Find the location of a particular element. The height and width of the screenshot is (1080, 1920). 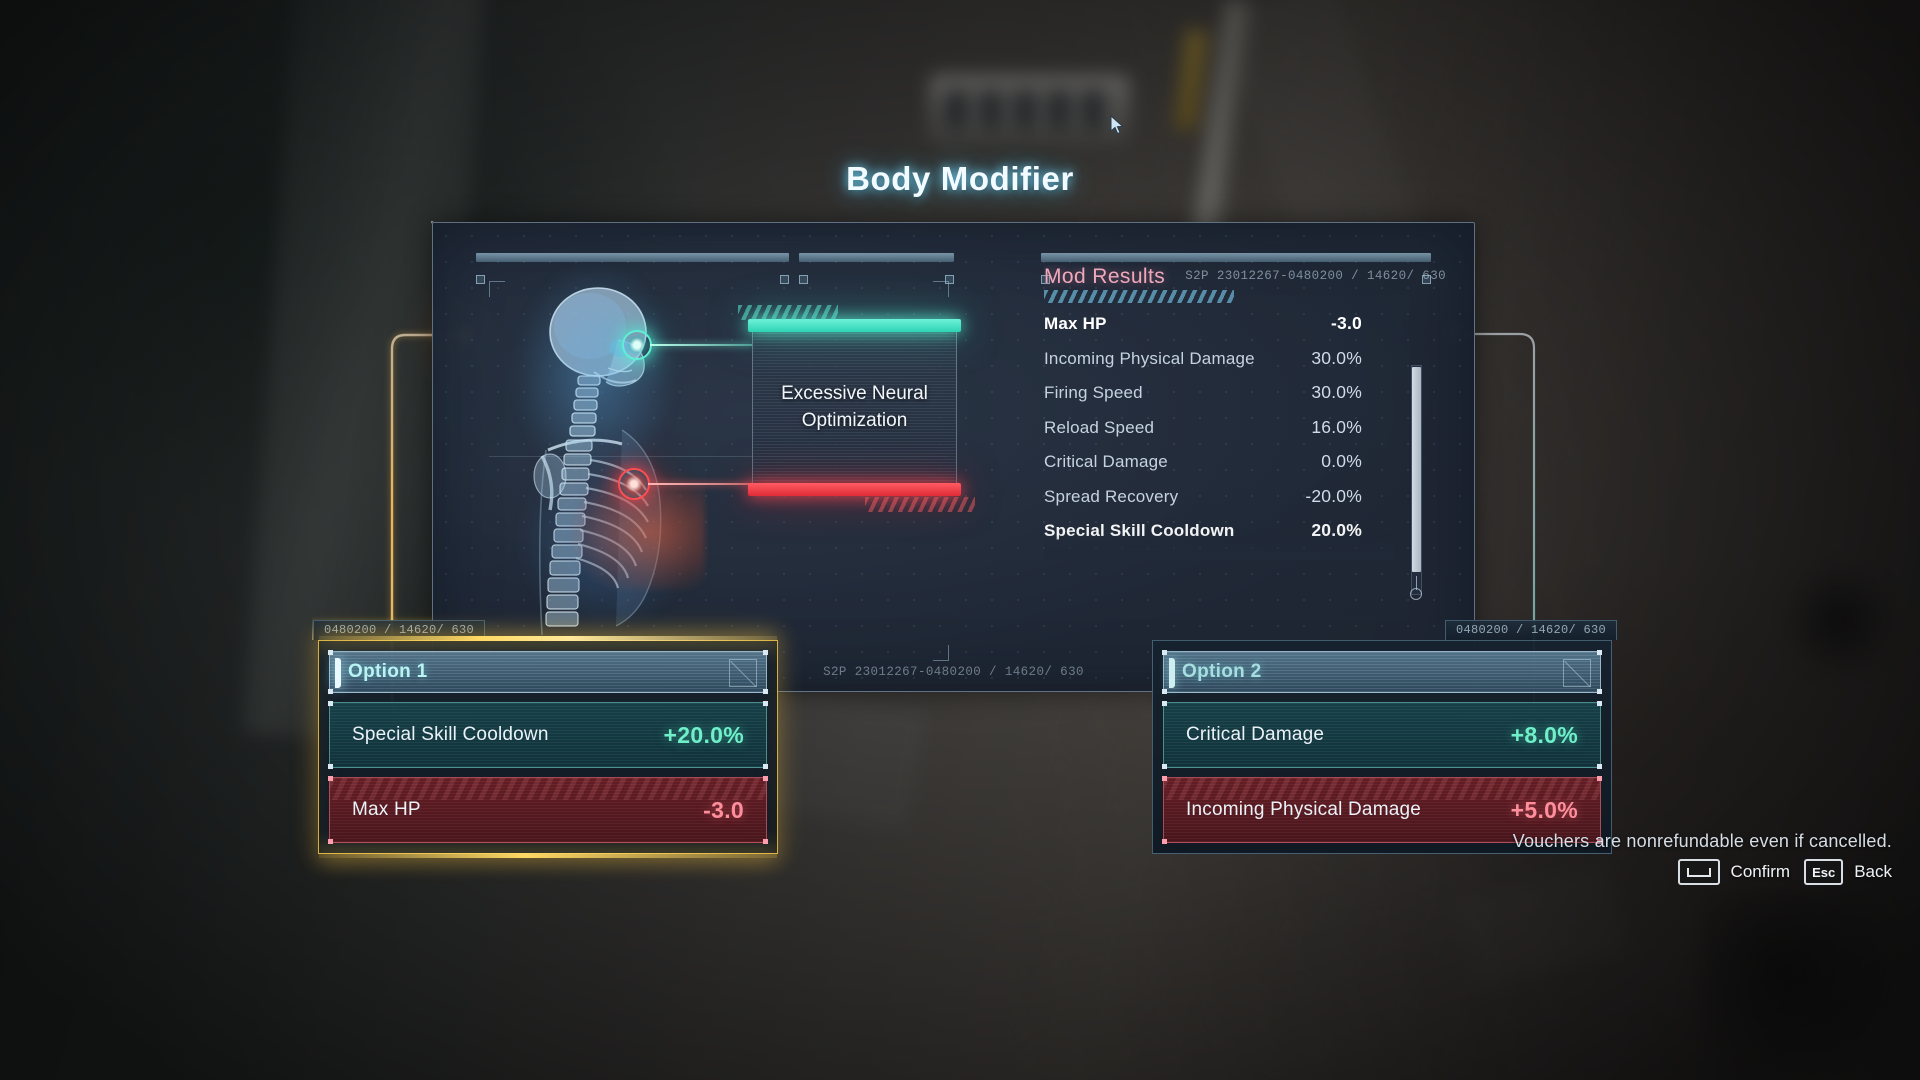

mod-result-row: Firing Speed 30.0% is located at coordinates (1203, 399).